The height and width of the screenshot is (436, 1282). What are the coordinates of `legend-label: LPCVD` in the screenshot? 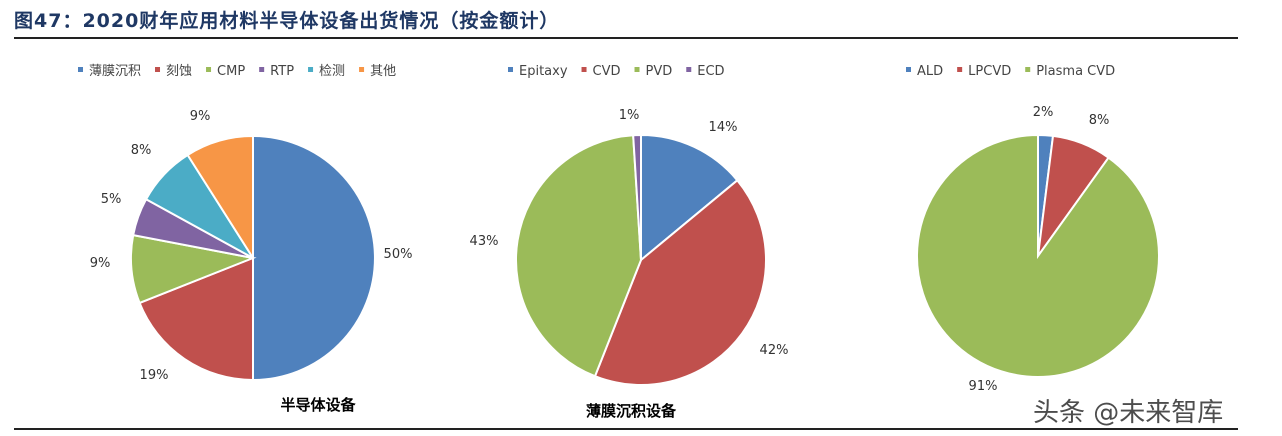 It's located at (989, 71).